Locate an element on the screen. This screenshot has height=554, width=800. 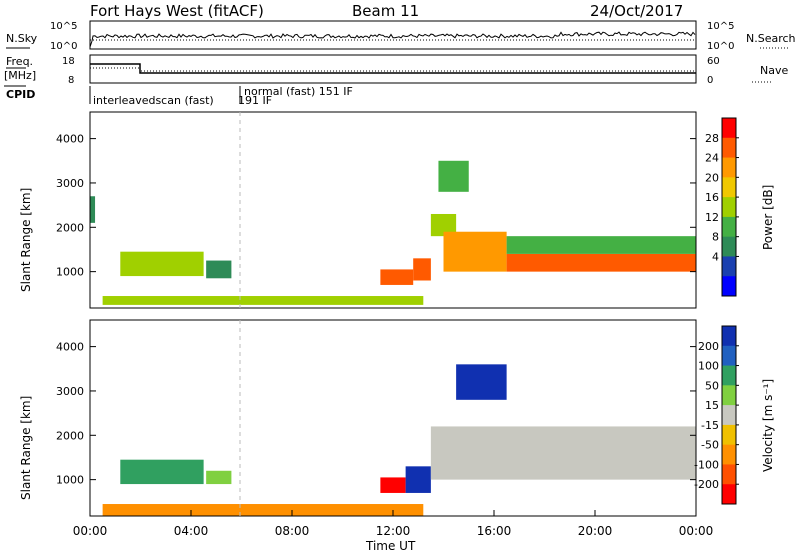
cpid-mode-1-if: 191 IF is located at coordinates (255, 100).